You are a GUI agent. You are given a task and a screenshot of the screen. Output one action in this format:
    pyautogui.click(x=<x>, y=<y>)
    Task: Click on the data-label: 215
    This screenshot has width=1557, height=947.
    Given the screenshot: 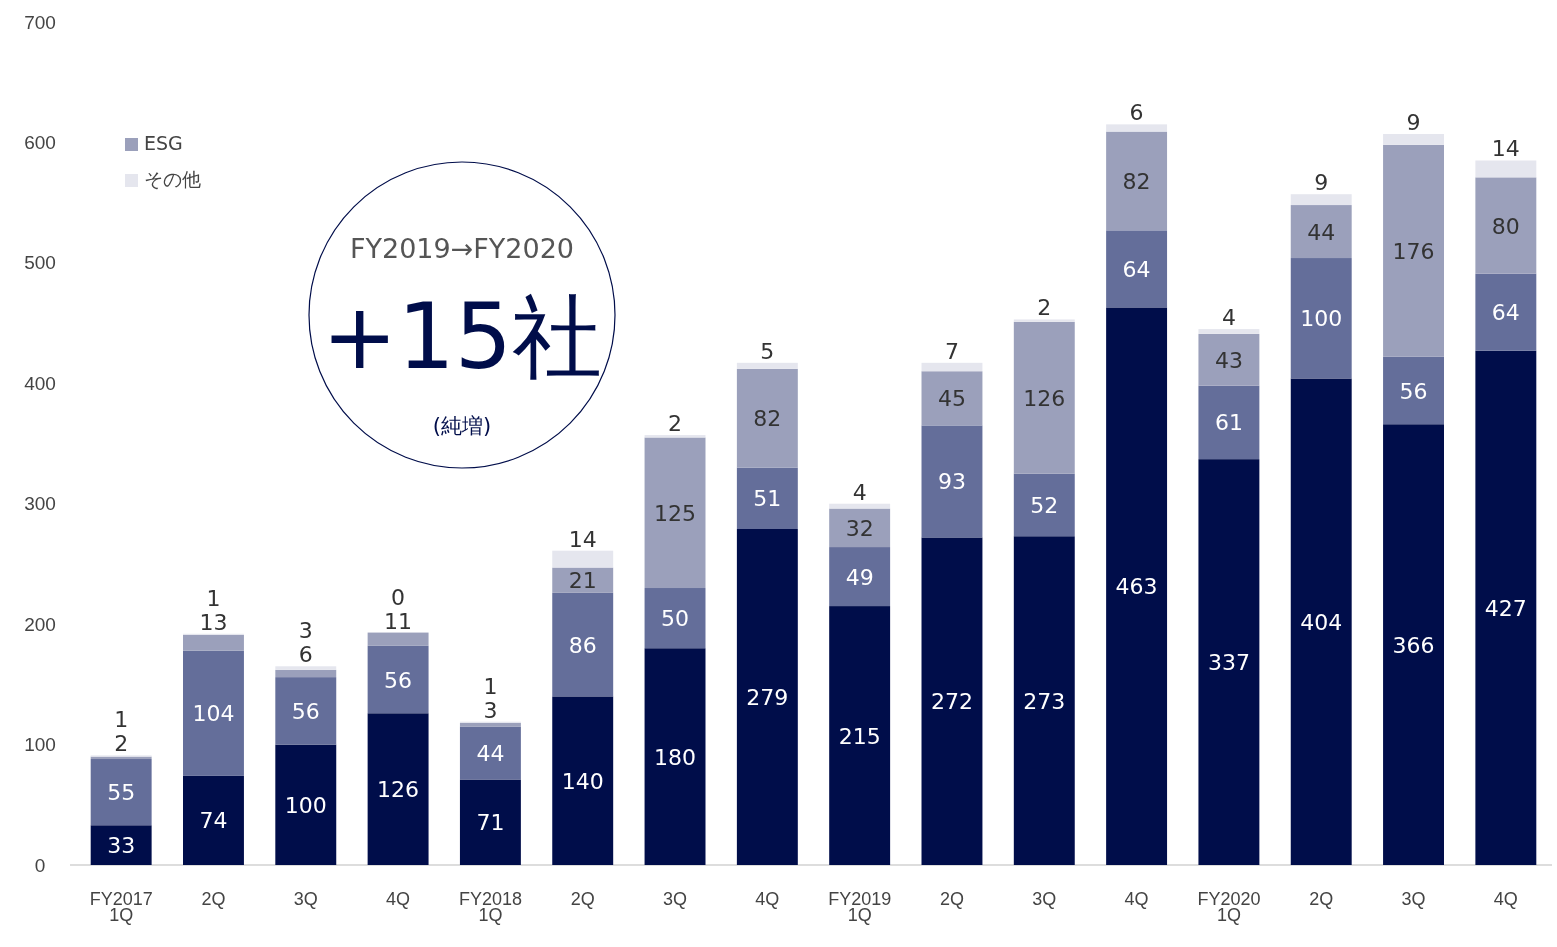 What is the action you would take?
    pyautogui.click(x=859, y=736)
    